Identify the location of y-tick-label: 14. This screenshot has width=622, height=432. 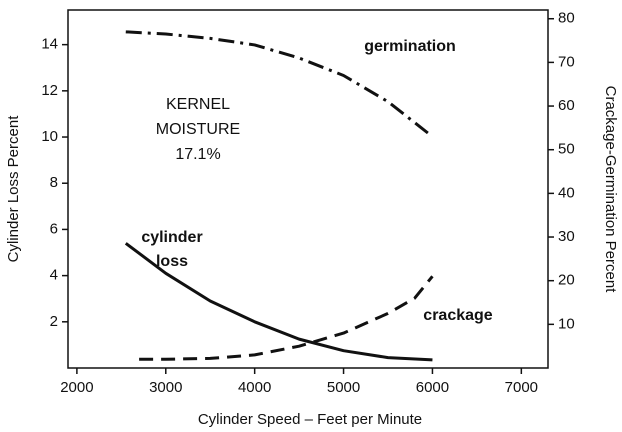
(49, 44).